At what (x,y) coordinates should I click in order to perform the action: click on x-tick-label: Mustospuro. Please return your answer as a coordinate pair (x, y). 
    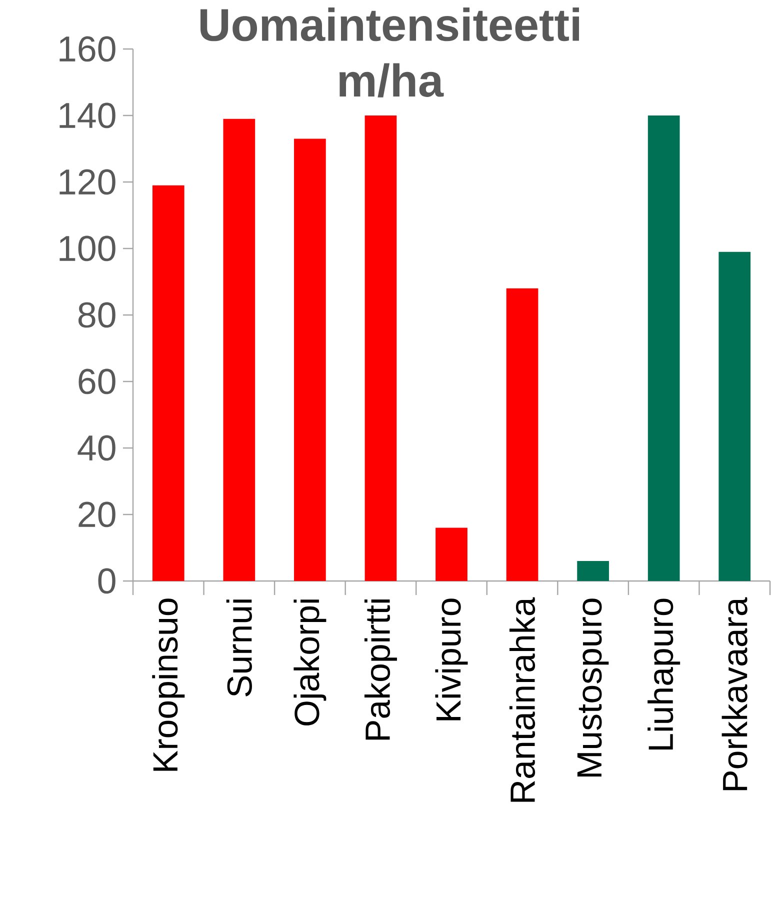
    Looking at the image, I should click on (593, 687).